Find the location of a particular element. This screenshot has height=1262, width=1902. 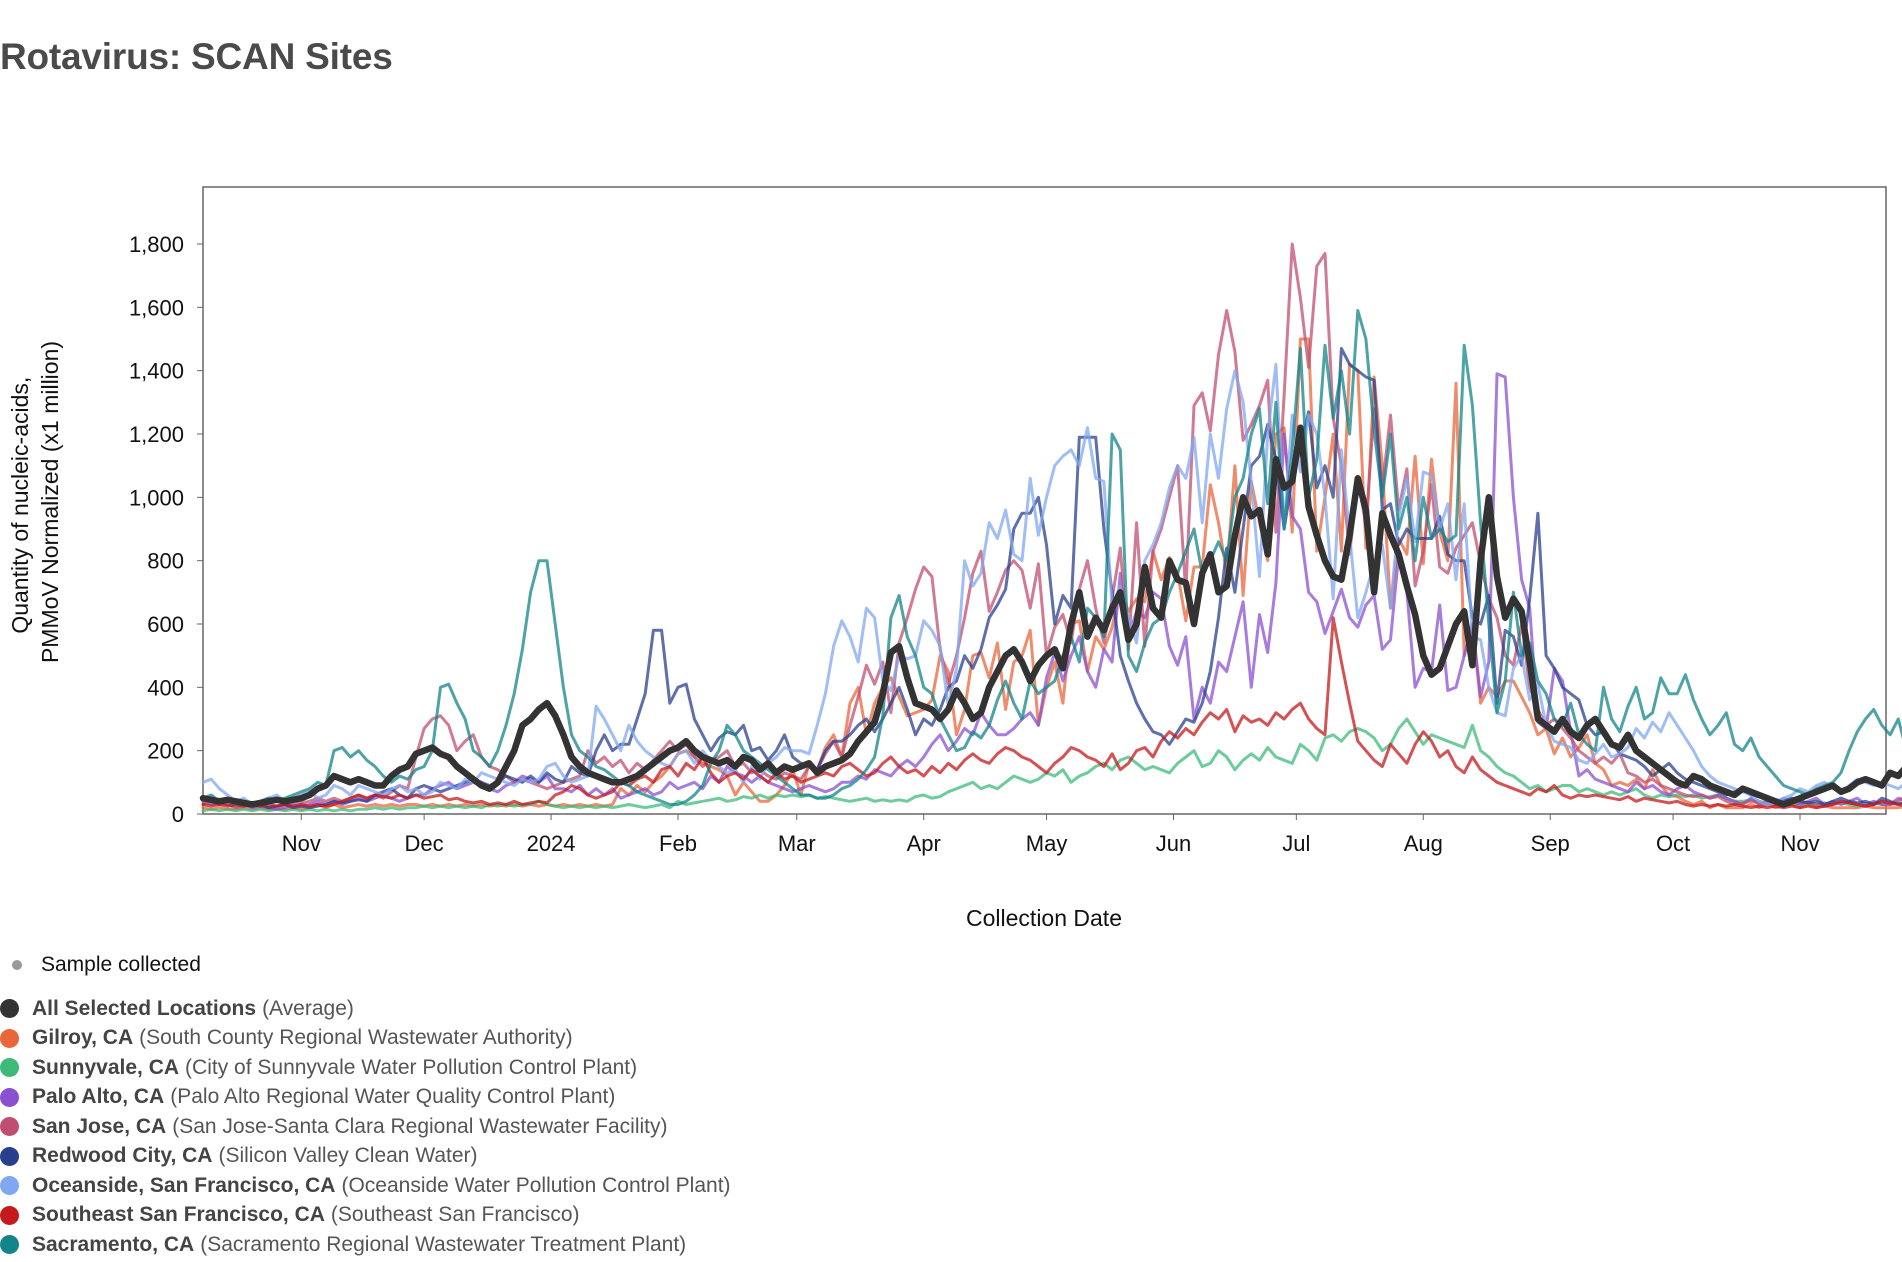

x-tick-label: Oct is located at coordinates (1673, 843).